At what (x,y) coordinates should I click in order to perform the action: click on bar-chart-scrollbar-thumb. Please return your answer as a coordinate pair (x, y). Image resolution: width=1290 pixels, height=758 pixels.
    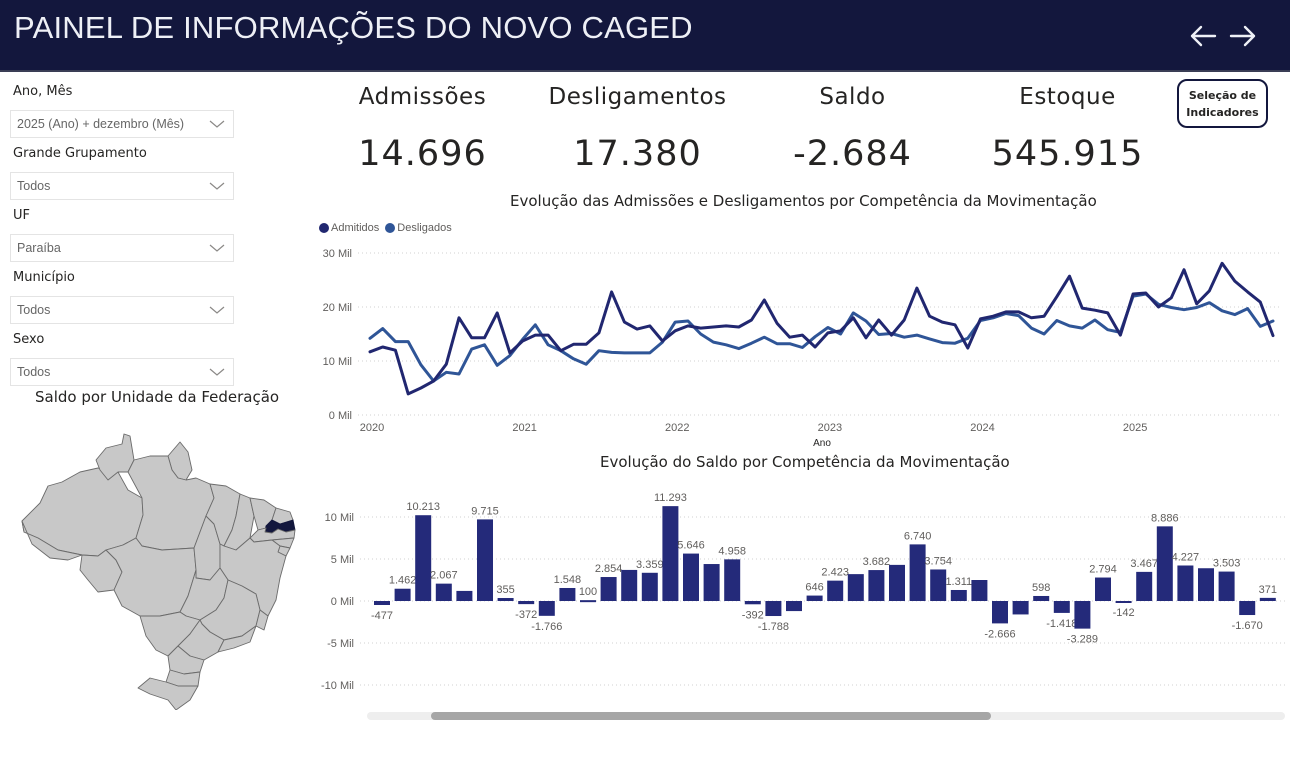
    Looking at the image, I should click on (711, 716).